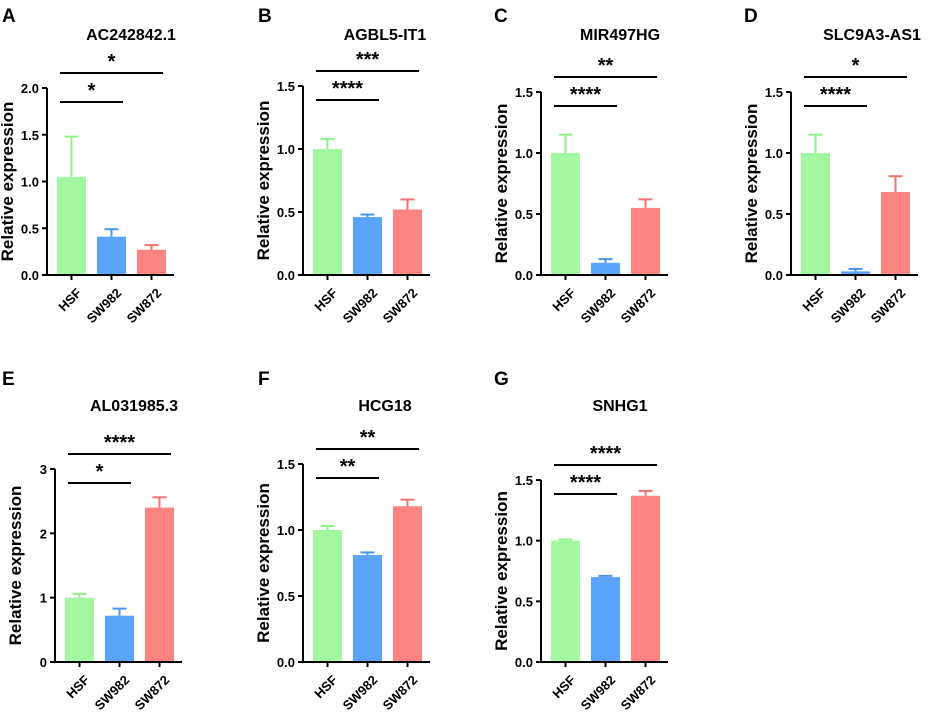  Describe the element at coordinates (368, 60) in the screenshot. I see `significance-label: ***` at that location.